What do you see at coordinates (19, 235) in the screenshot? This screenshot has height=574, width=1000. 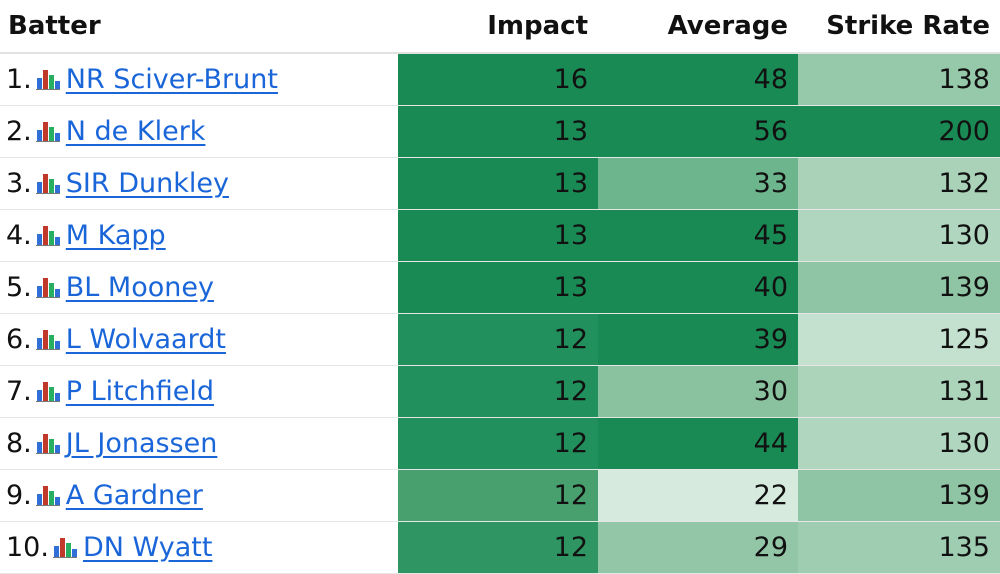 I see `rank-label: 4.` at bounding box center [19, 235].